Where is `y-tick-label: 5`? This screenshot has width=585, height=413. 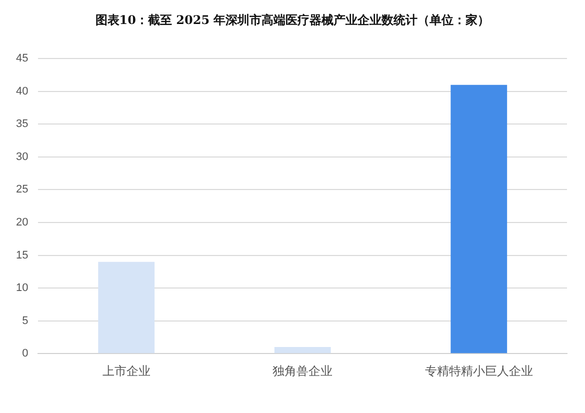
y-tick-label: 5 is located at coordinates (25, 320).